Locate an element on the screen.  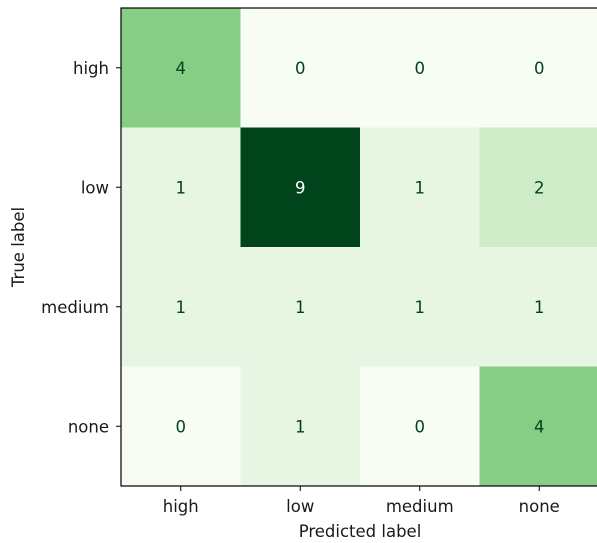
y-tick-label: none is located at coordinates (88, 426).